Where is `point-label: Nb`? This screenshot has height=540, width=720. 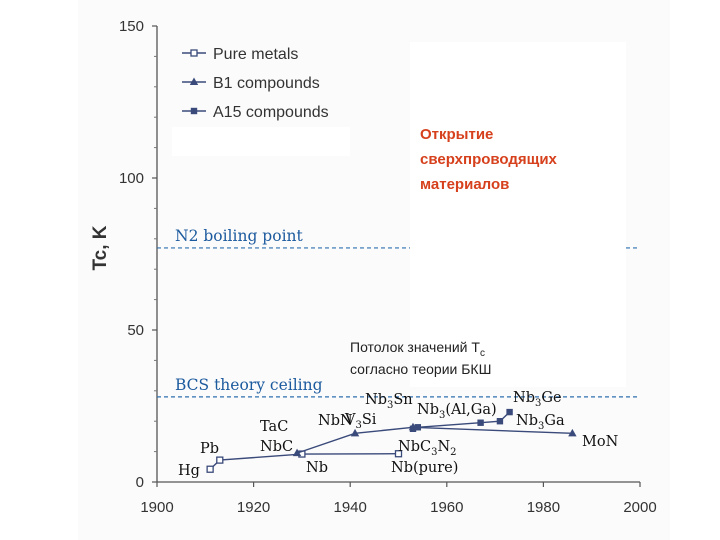 point-label: Nb is located at coordinates (317, 468).